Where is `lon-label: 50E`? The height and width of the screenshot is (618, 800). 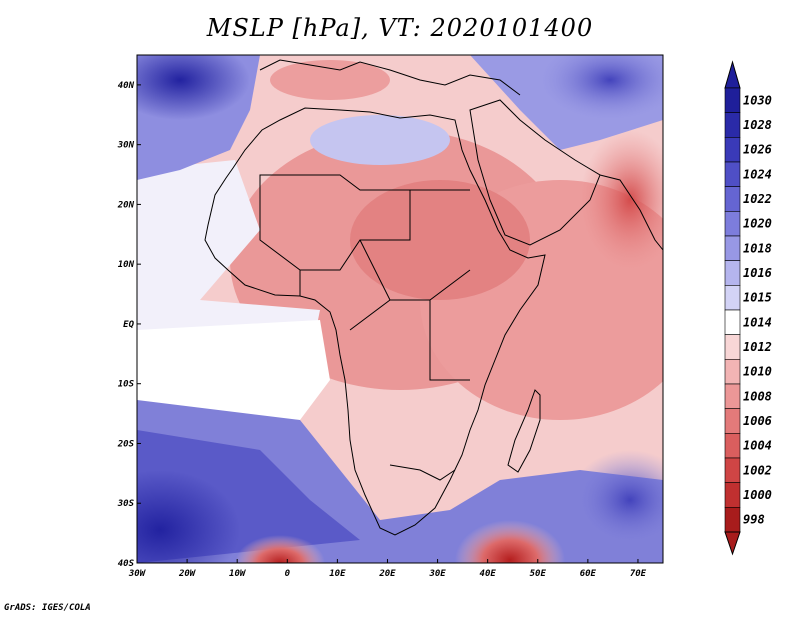 lon-label: 50E is located at coordinates (538, 574).